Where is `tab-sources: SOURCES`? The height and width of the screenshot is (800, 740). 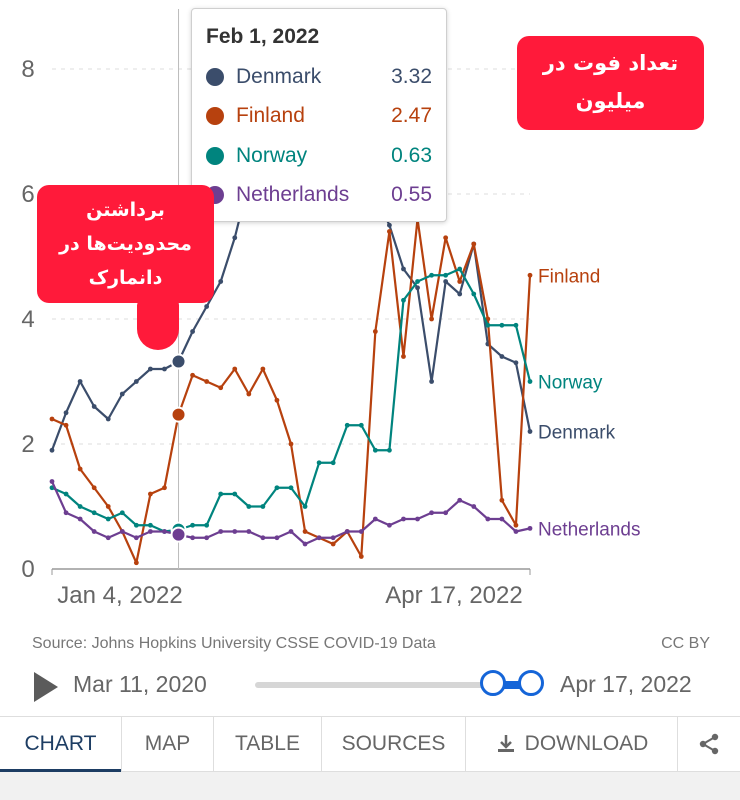
tab-sources: SOURCES is located at coordinates (394, 744).